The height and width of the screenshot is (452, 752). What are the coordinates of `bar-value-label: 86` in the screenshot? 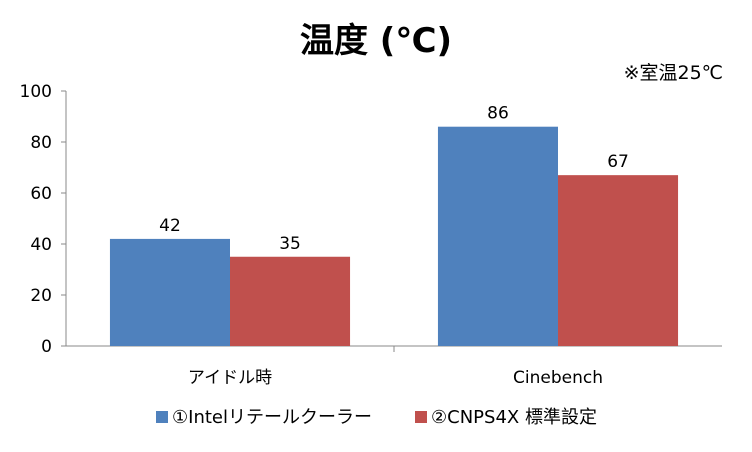 It's located at (498, 114).